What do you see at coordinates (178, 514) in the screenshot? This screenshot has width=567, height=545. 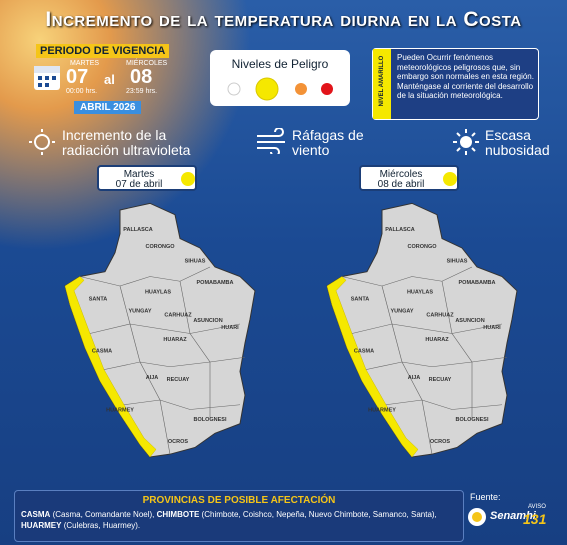 I see `province-name: CHIMBOTE` at bounding box center [178, 514].